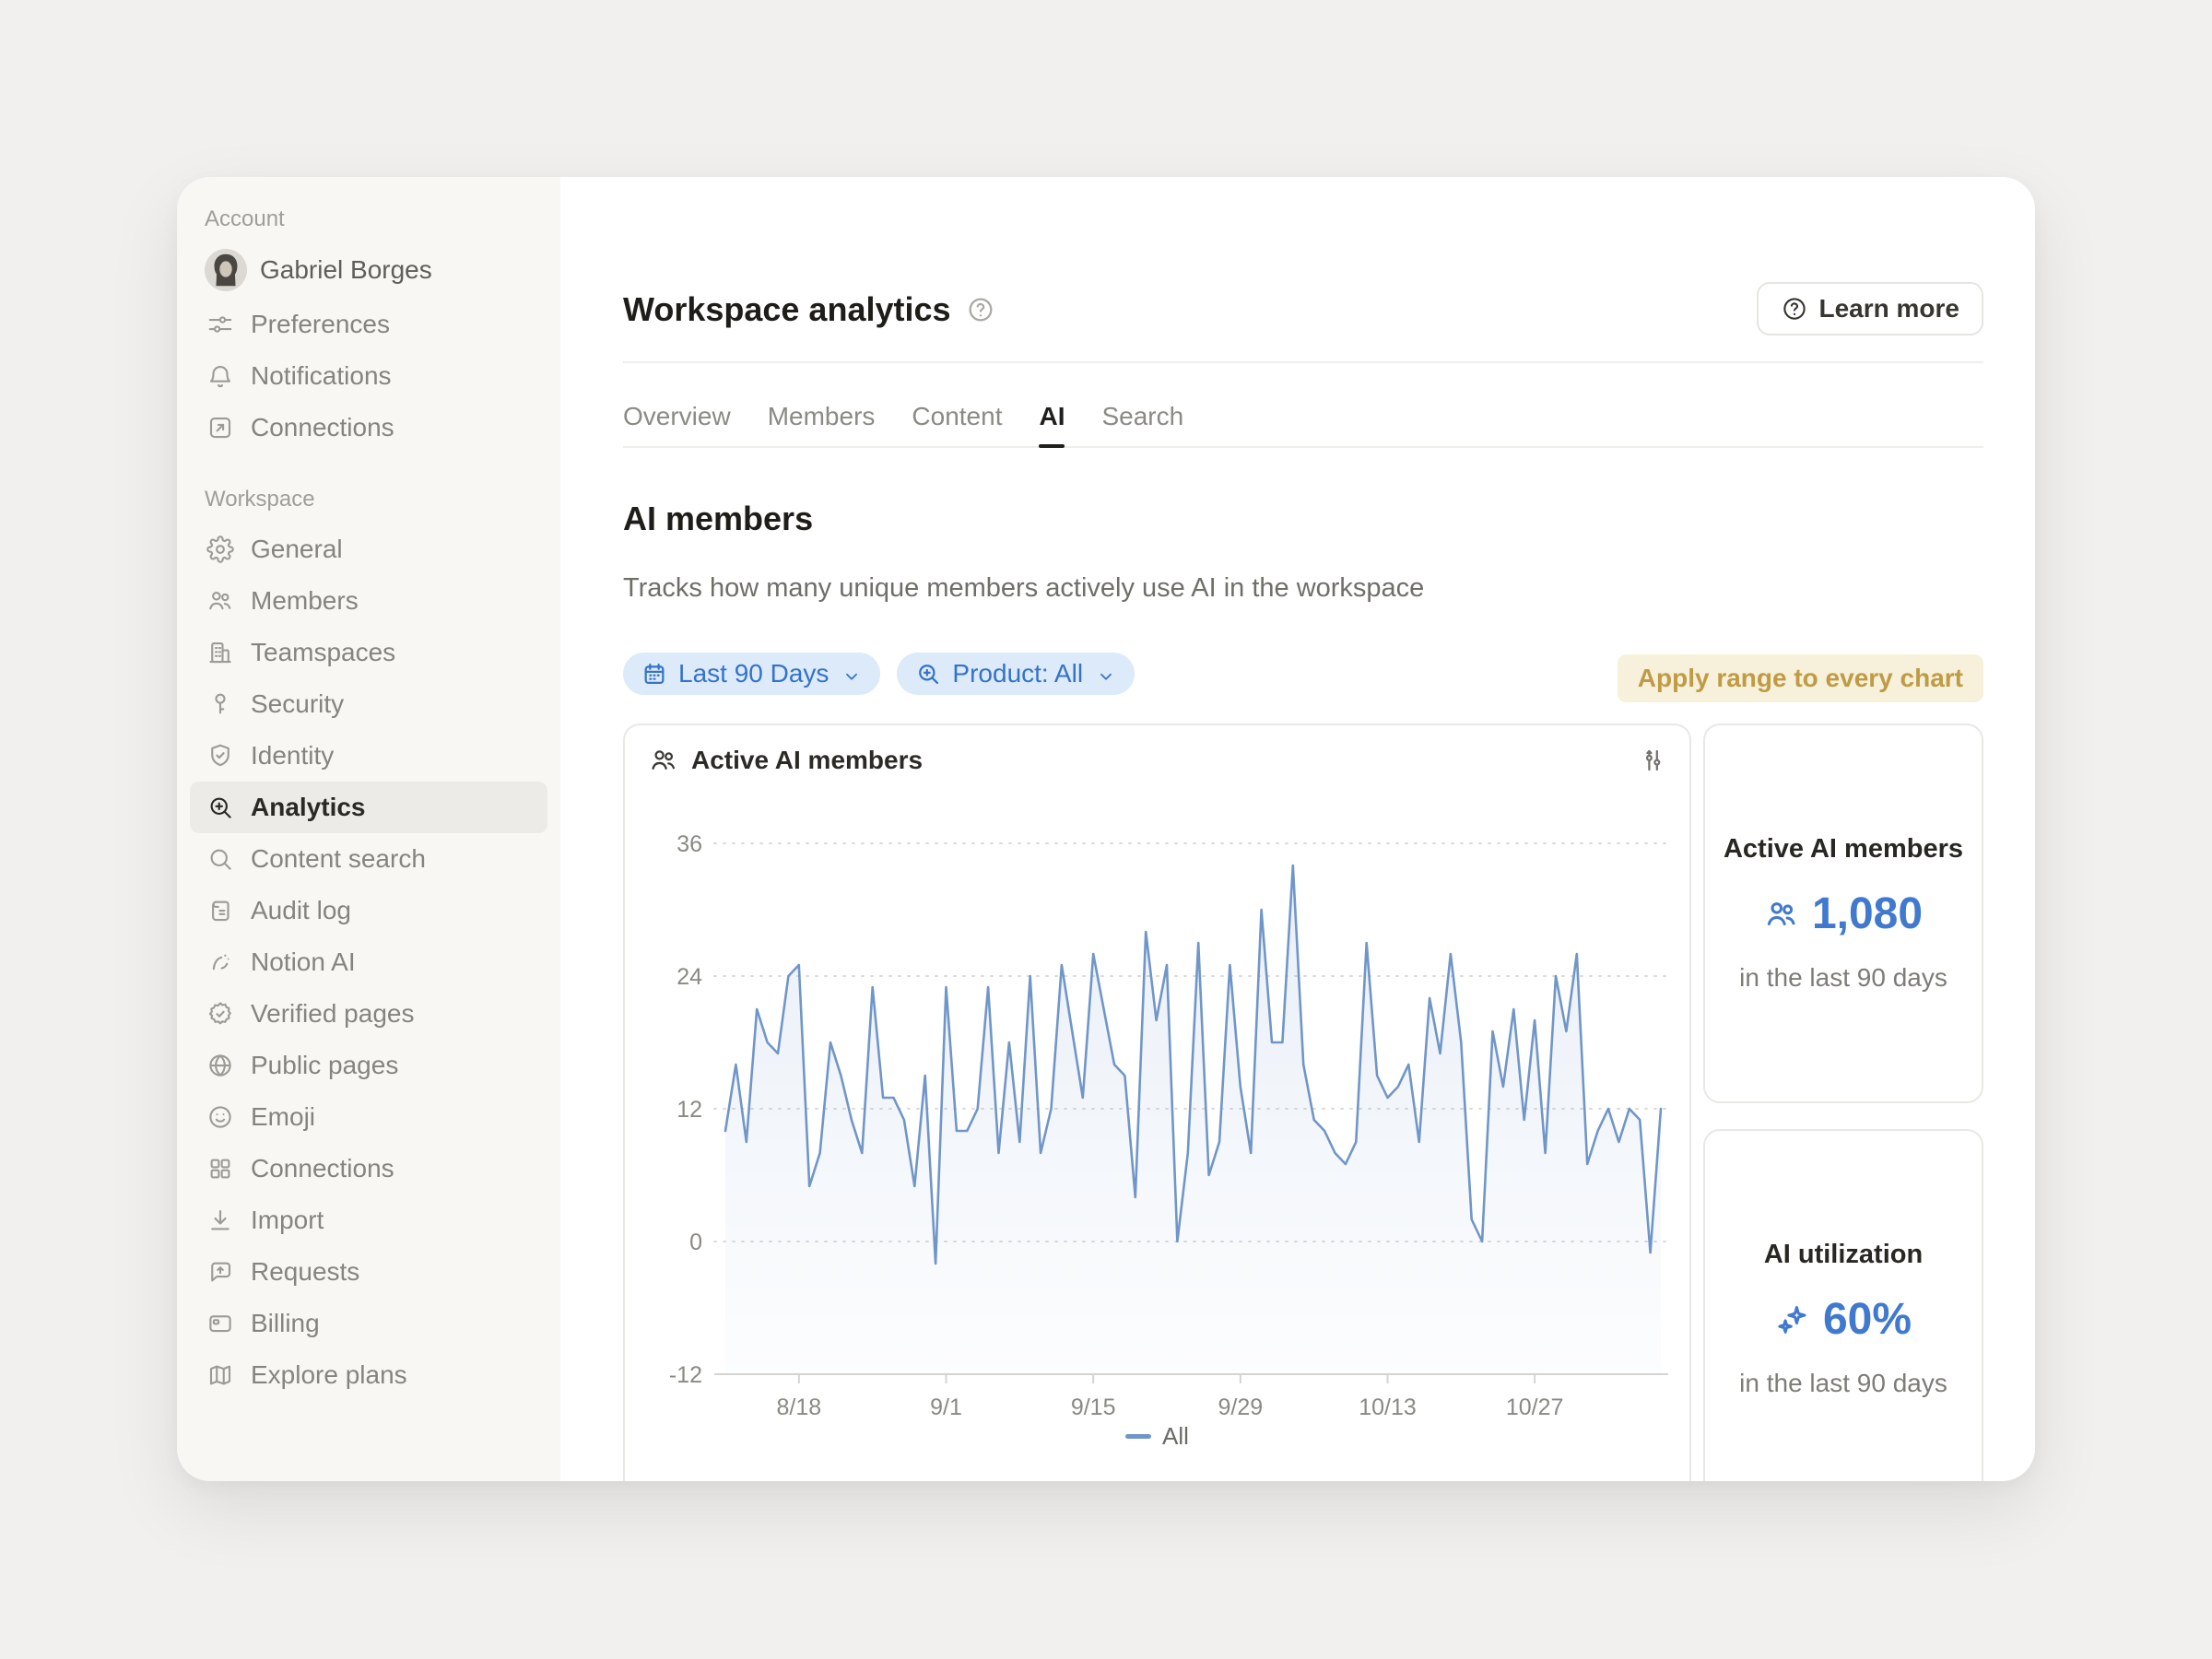 The image size is (2212, 1659). Describe the element at coordinates (220, 427) in the screenshot. I see `external-link-box-icon` at that location.